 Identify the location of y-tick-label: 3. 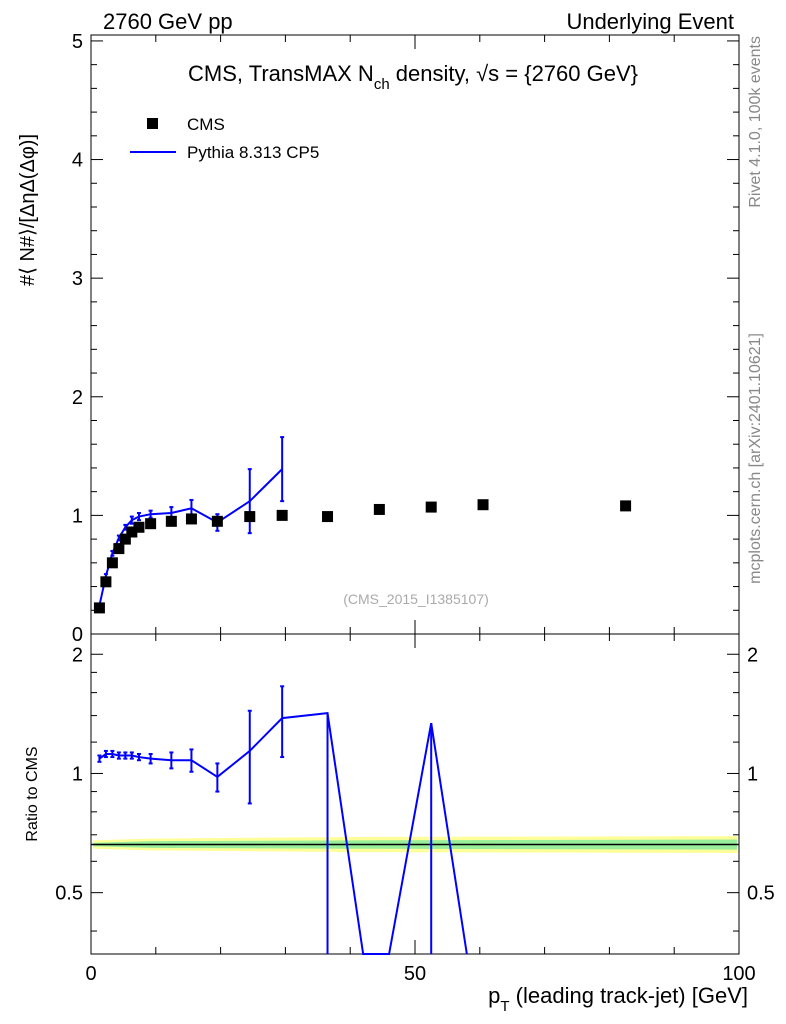
(77, 279).